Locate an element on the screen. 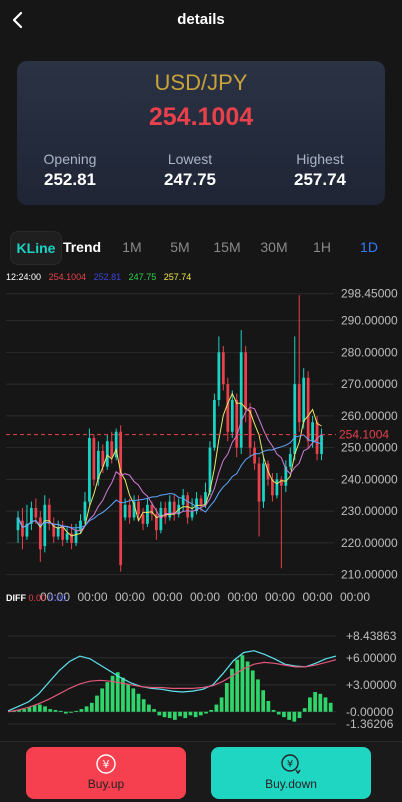 This screenshot has width=402, height=802. y-tick-label: 250.00000 is located at coordinates (369, 448).